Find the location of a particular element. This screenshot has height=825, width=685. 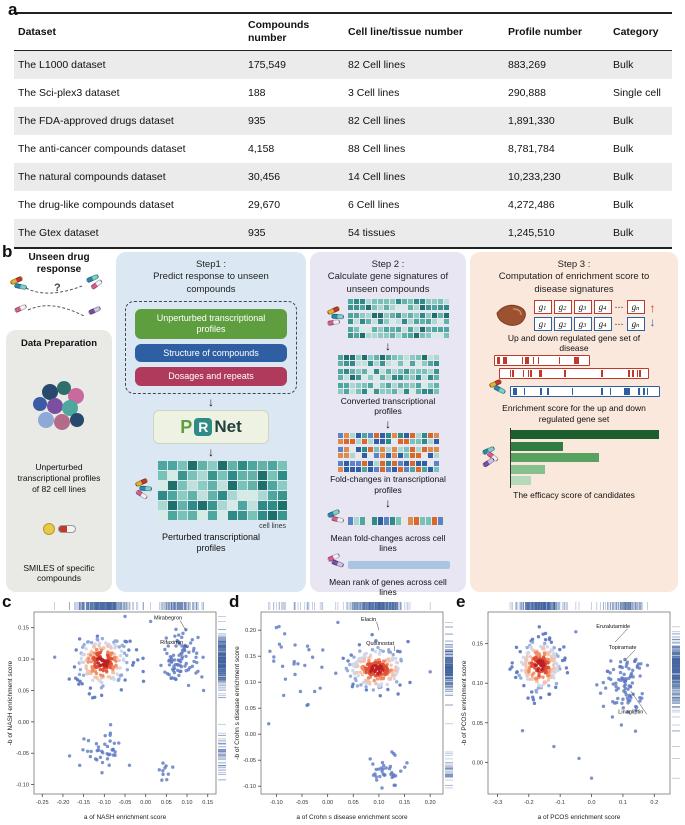

table-cell: Single cell is located at coordinates (637, 93).